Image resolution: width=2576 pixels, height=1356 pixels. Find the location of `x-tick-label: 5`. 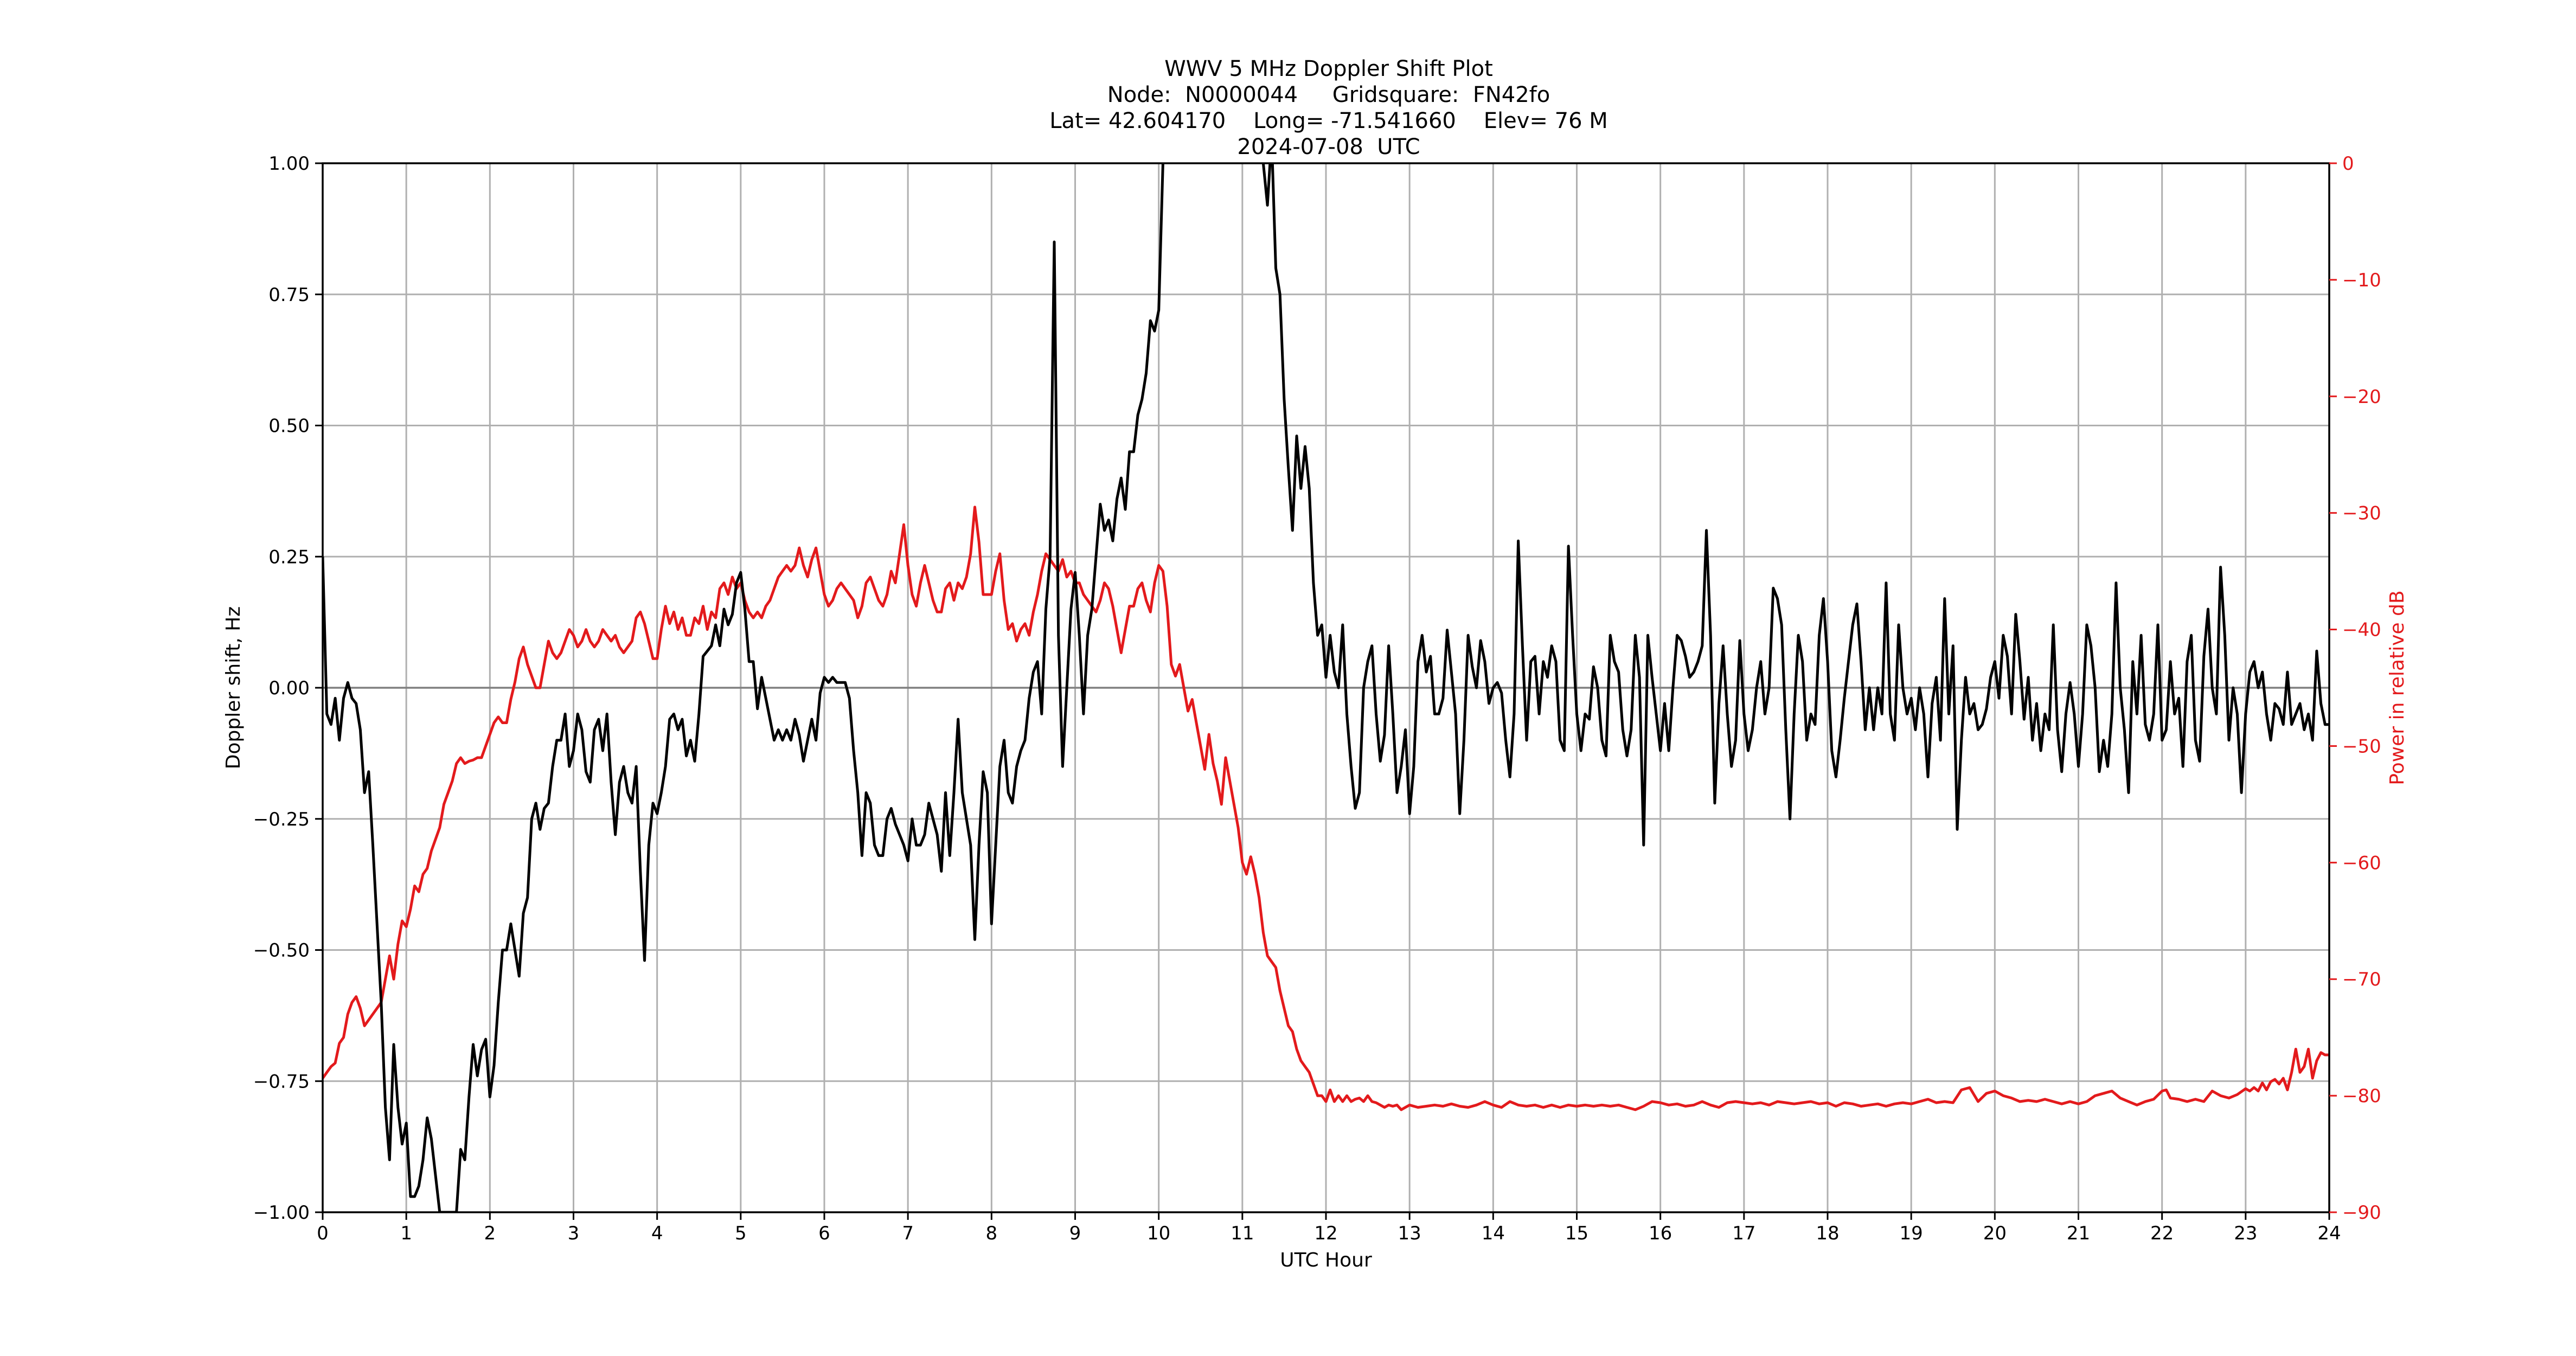

x-tick-label: 5 is located at coordinates (741, 1233).